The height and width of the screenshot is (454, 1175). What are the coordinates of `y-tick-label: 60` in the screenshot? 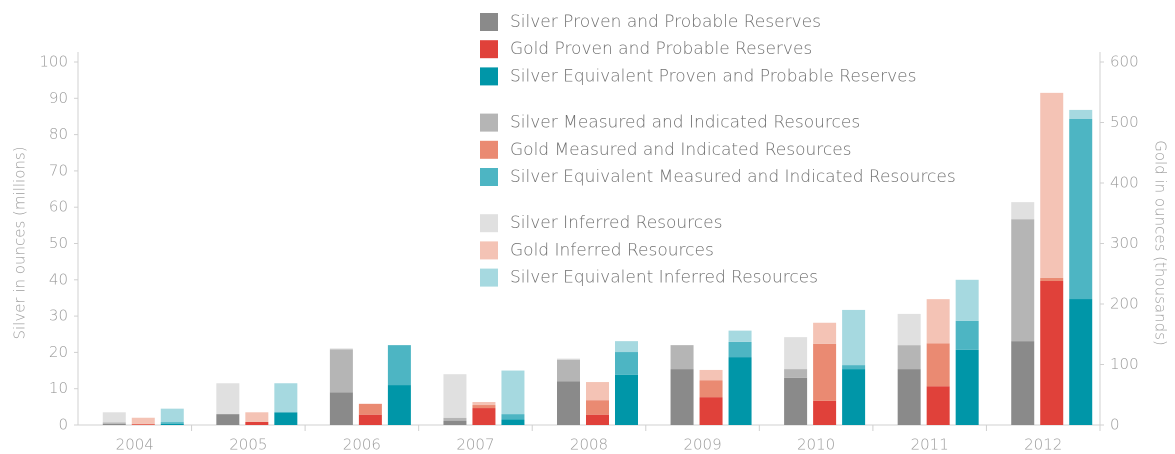 It's located at (58, 207).